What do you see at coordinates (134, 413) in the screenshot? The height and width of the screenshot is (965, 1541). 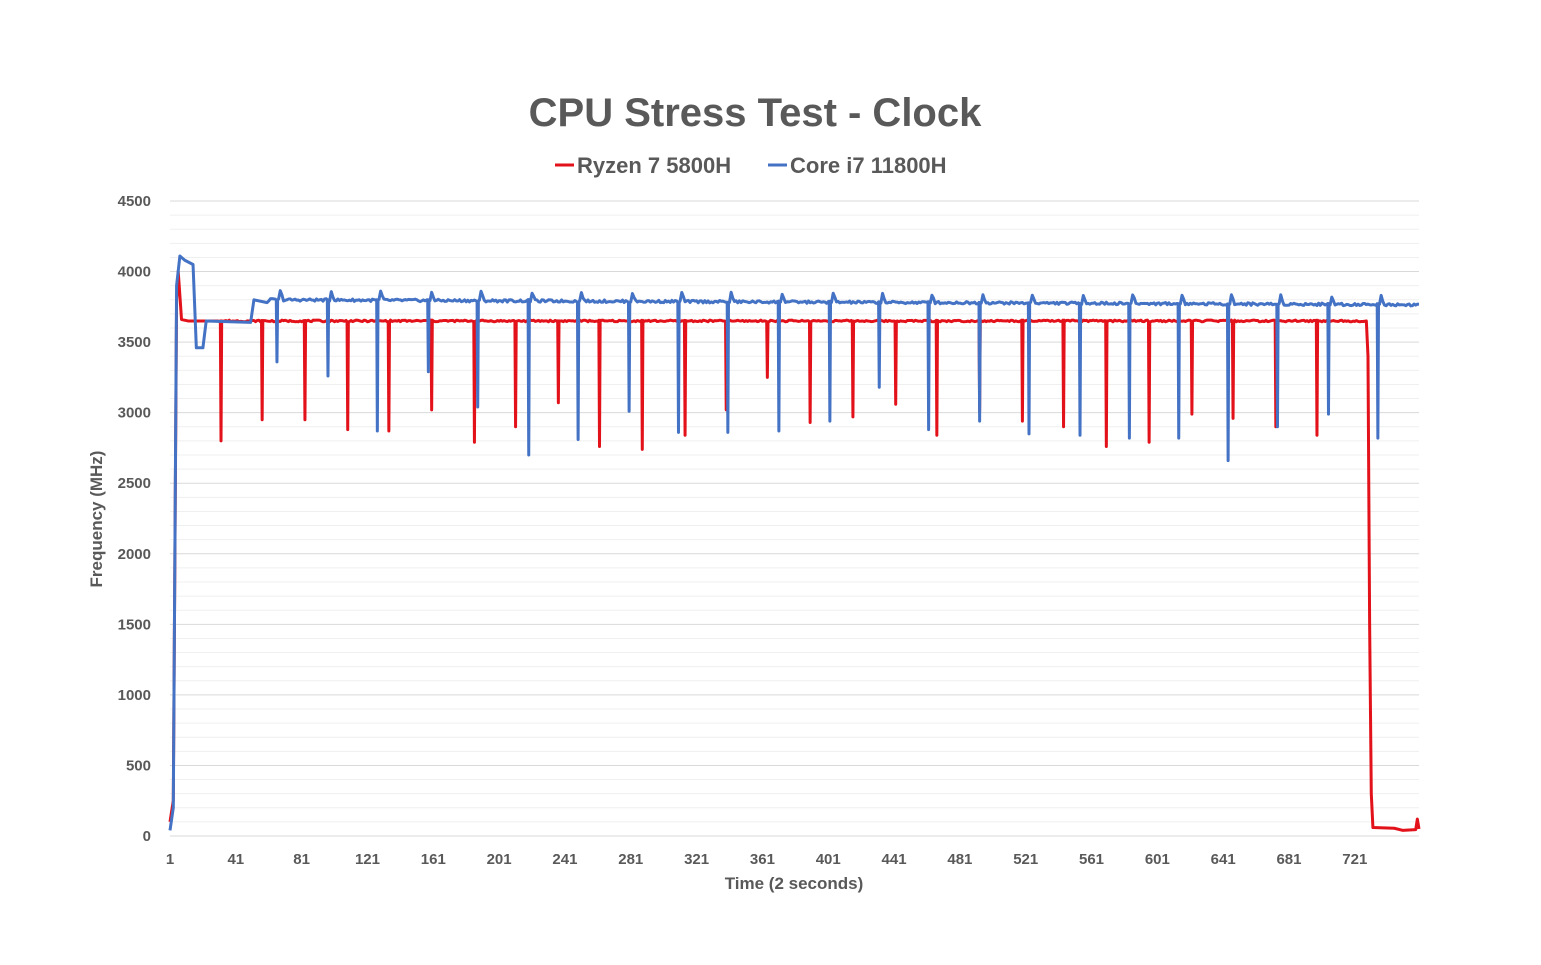 I see `y-tick-label: 3000` at bounding box center [134, 413].